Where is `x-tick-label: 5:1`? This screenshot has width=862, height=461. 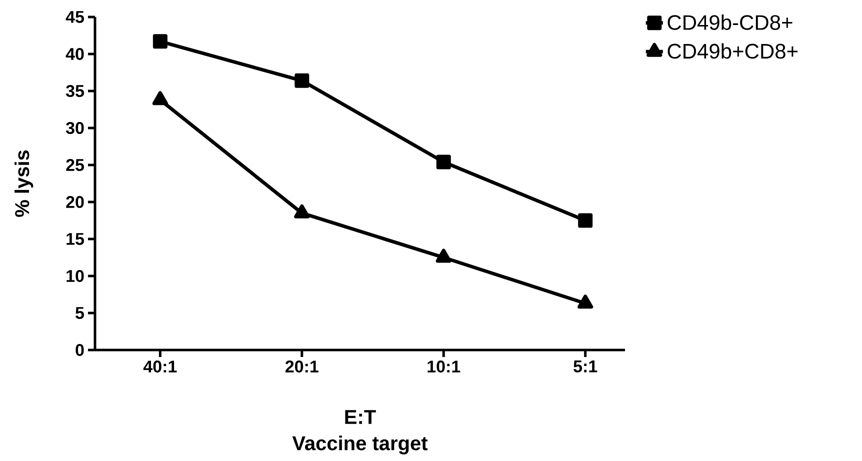
x-tick-label: 5:1 is located at coordinates (586, 366).